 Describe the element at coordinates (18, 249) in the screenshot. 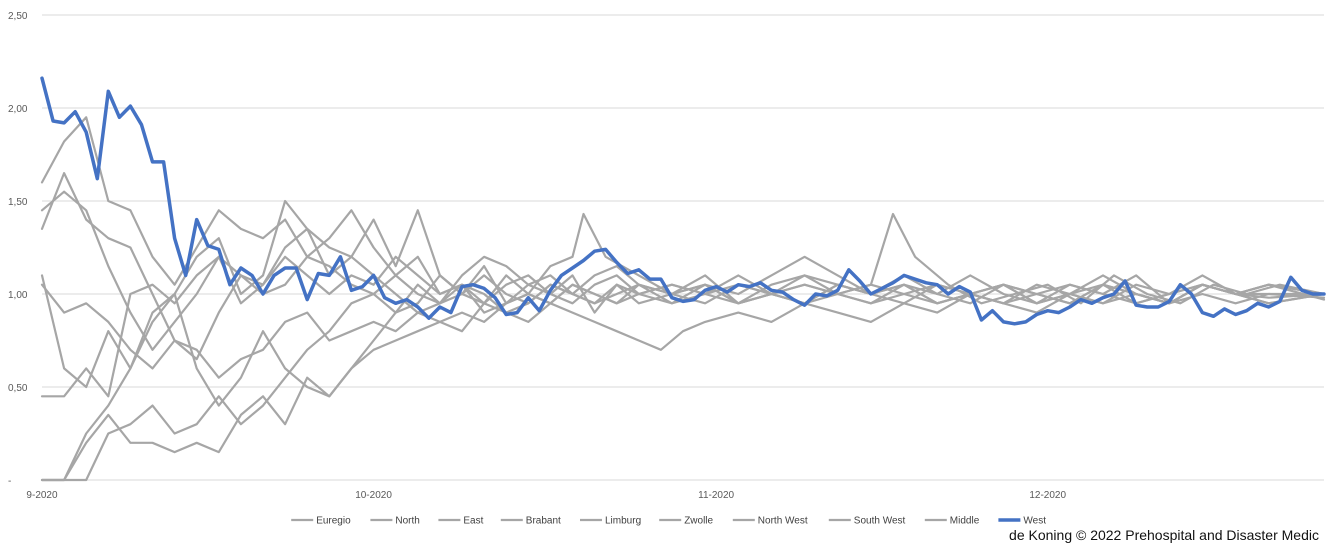

I see `y-axis: - 0,50 1,00 1,50 2,00 2,50` at that location.